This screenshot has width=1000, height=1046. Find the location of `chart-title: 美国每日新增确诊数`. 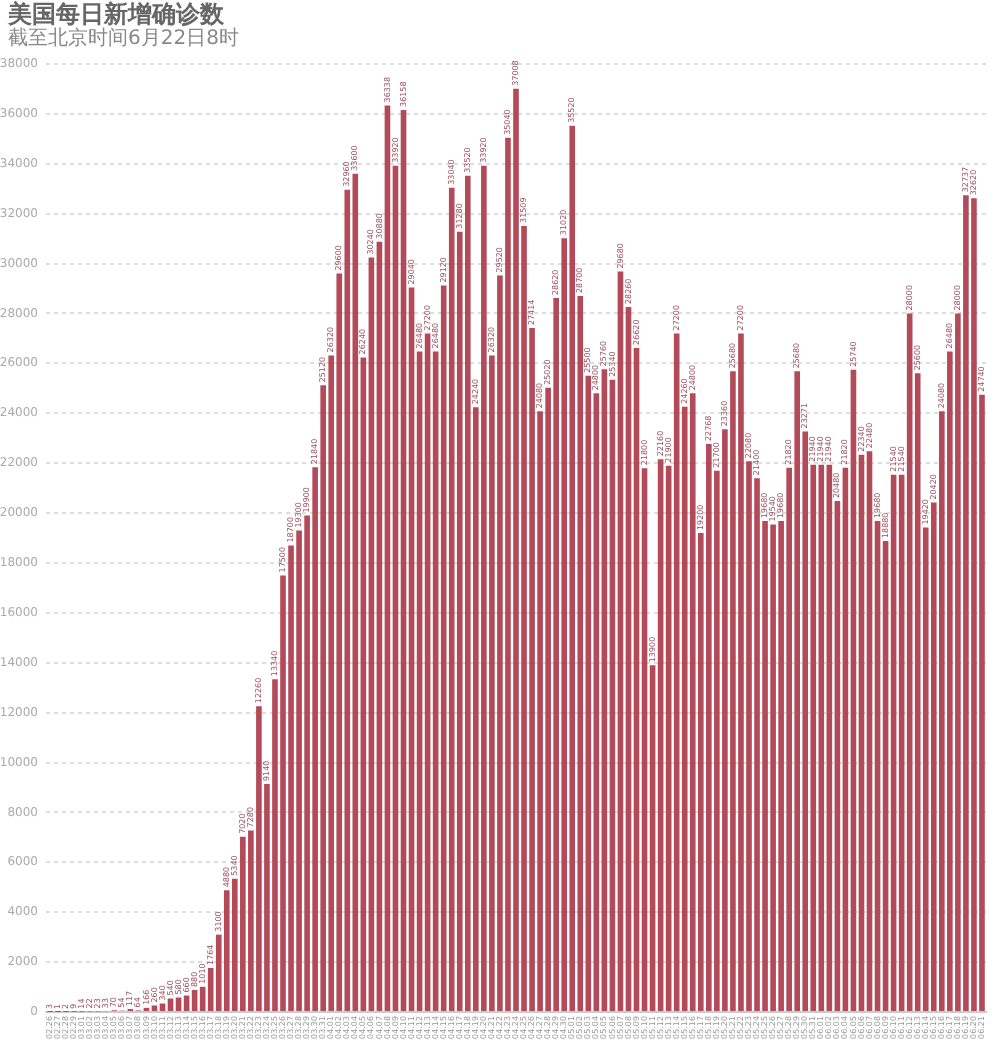

chart-title: 美国每日新增确诊数 is located at coordinates (116, 14).